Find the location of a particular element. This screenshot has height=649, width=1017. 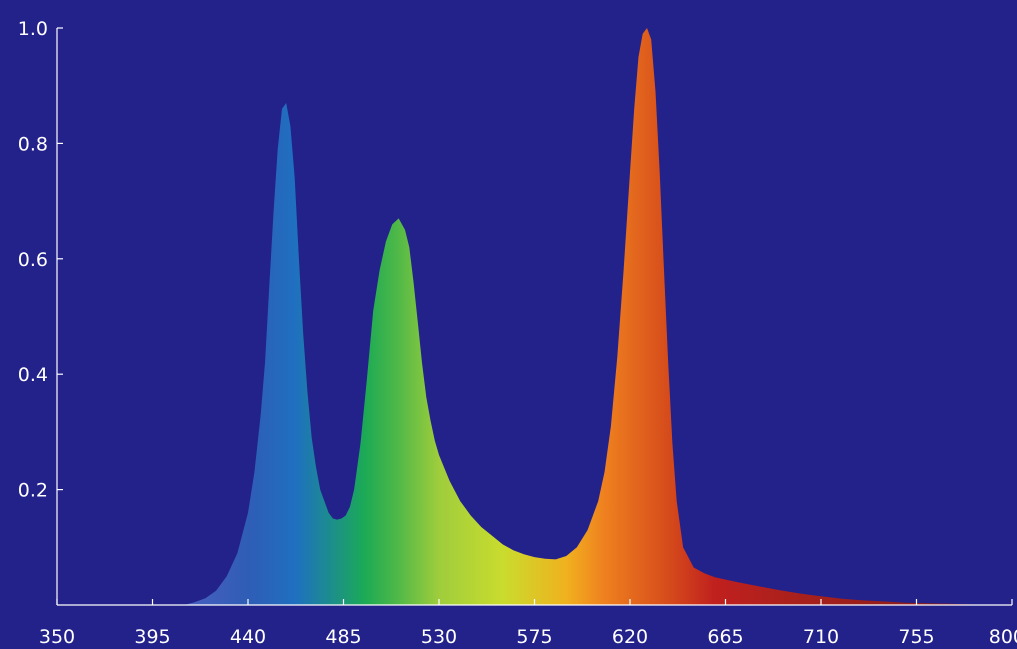

y-tick-label: 1.0 is located at coordinates (33, 29).